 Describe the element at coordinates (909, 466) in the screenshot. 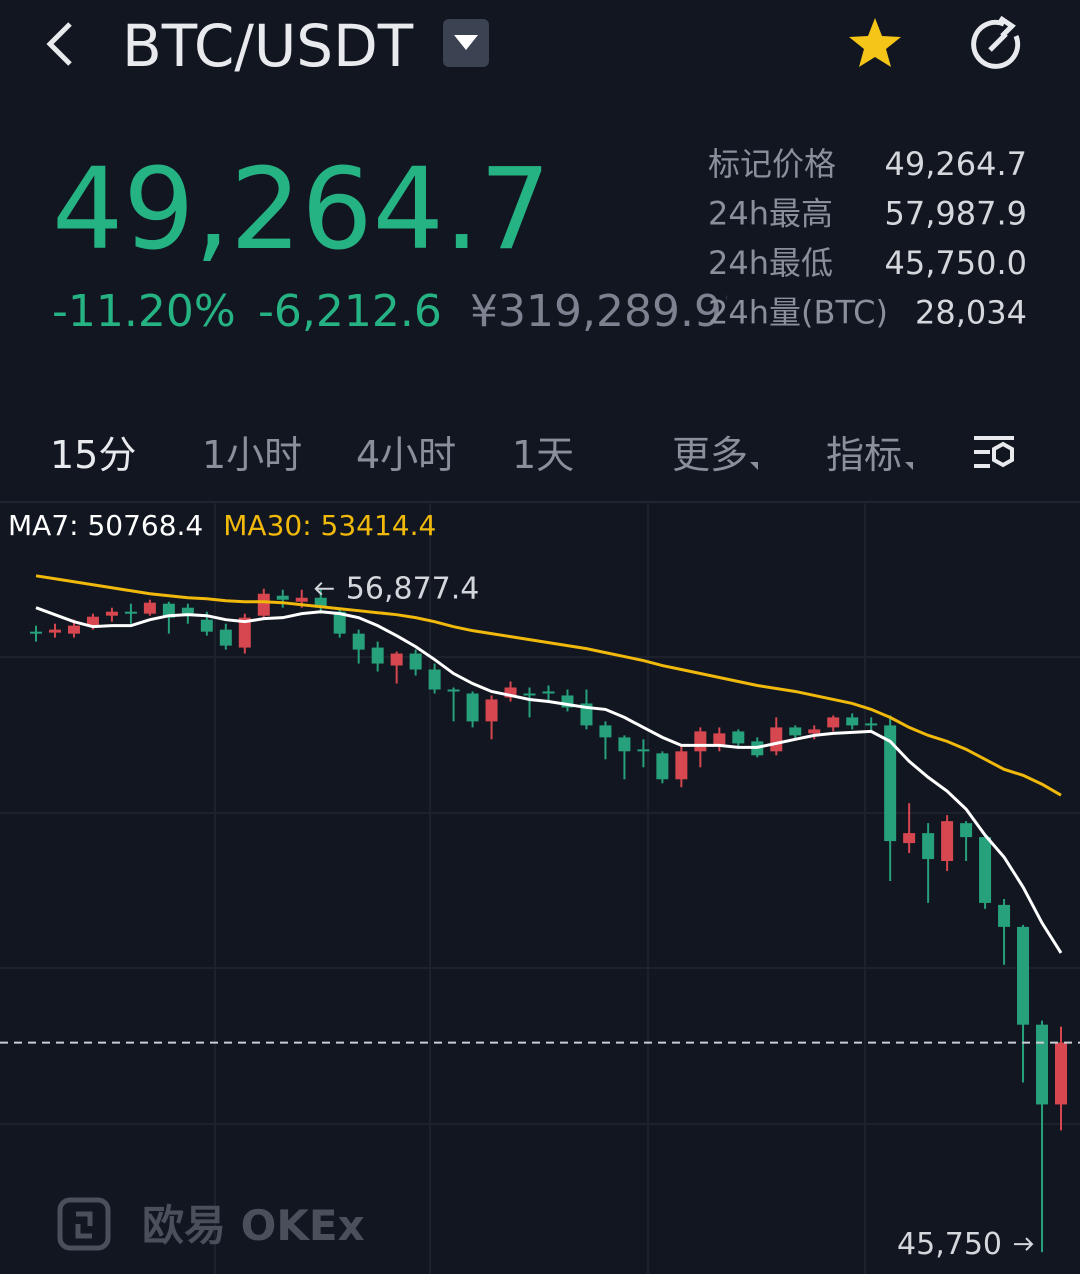

I see `indicator-arrow` at that location.